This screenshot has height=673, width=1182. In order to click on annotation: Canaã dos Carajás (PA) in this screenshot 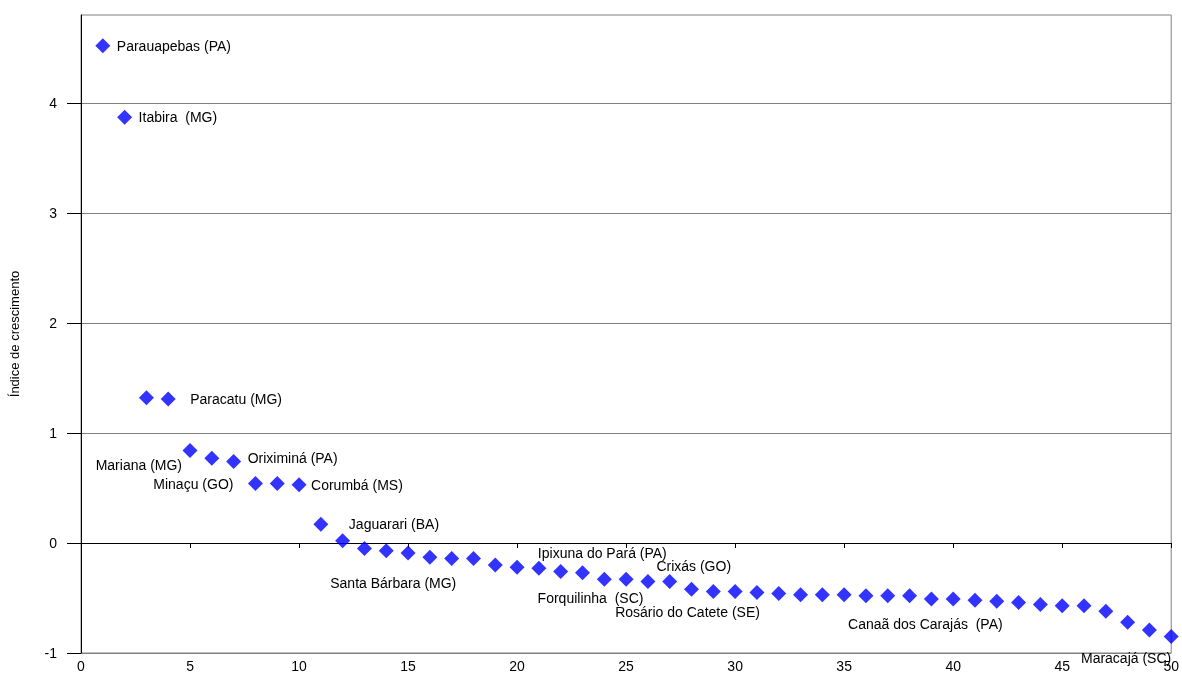, I will do `click(925, 624)`.